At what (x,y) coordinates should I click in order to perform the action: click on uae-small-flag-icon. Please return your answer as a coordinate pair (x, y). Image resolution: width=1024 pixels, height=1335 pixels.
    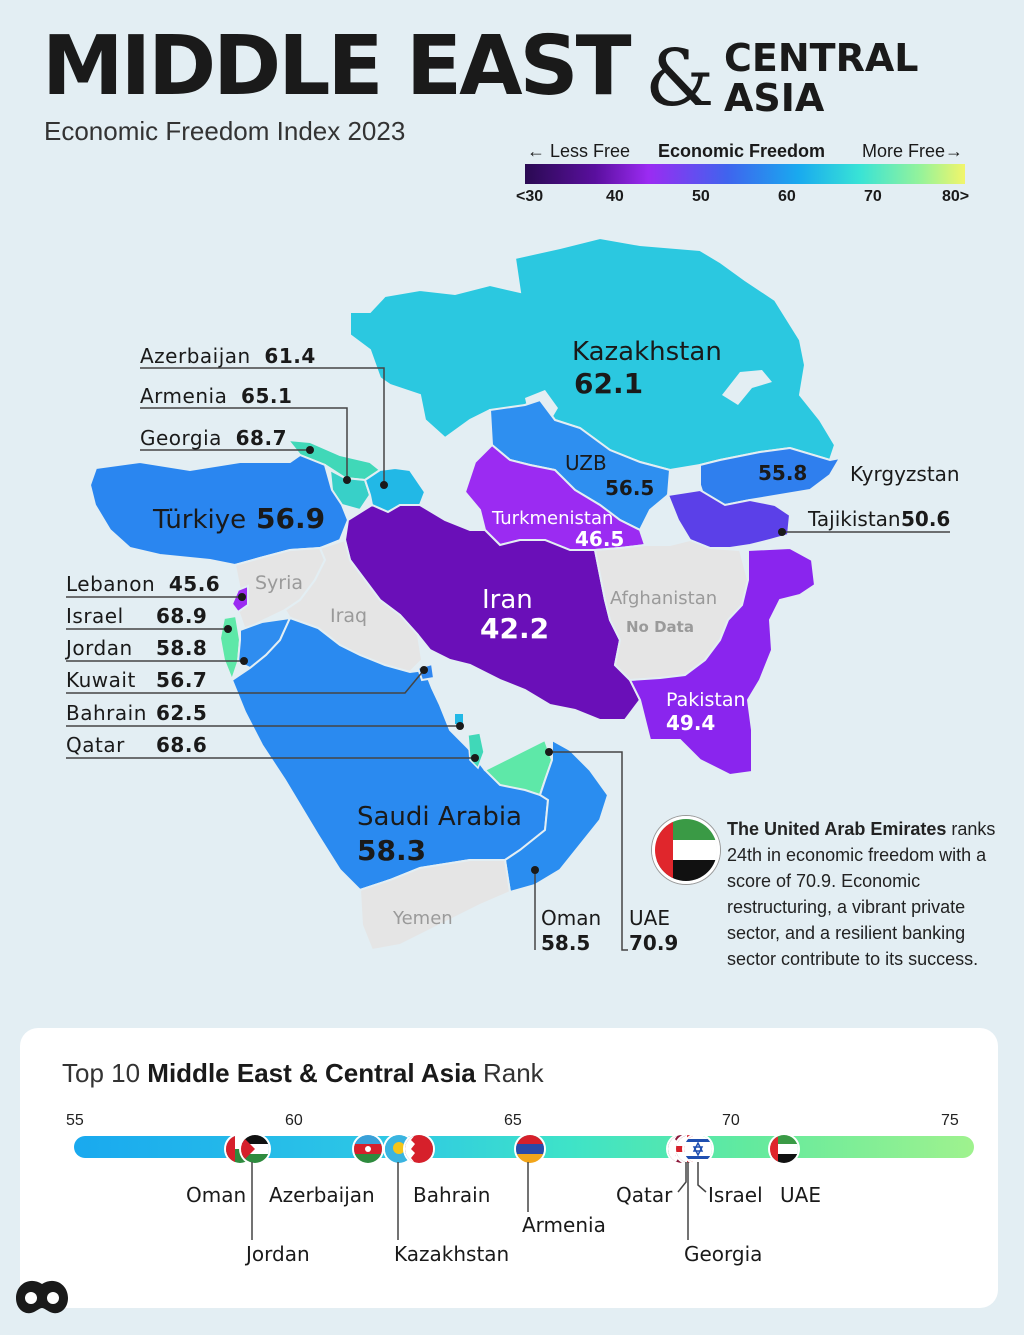
    Looking at the image, I should click on (784, 1149).